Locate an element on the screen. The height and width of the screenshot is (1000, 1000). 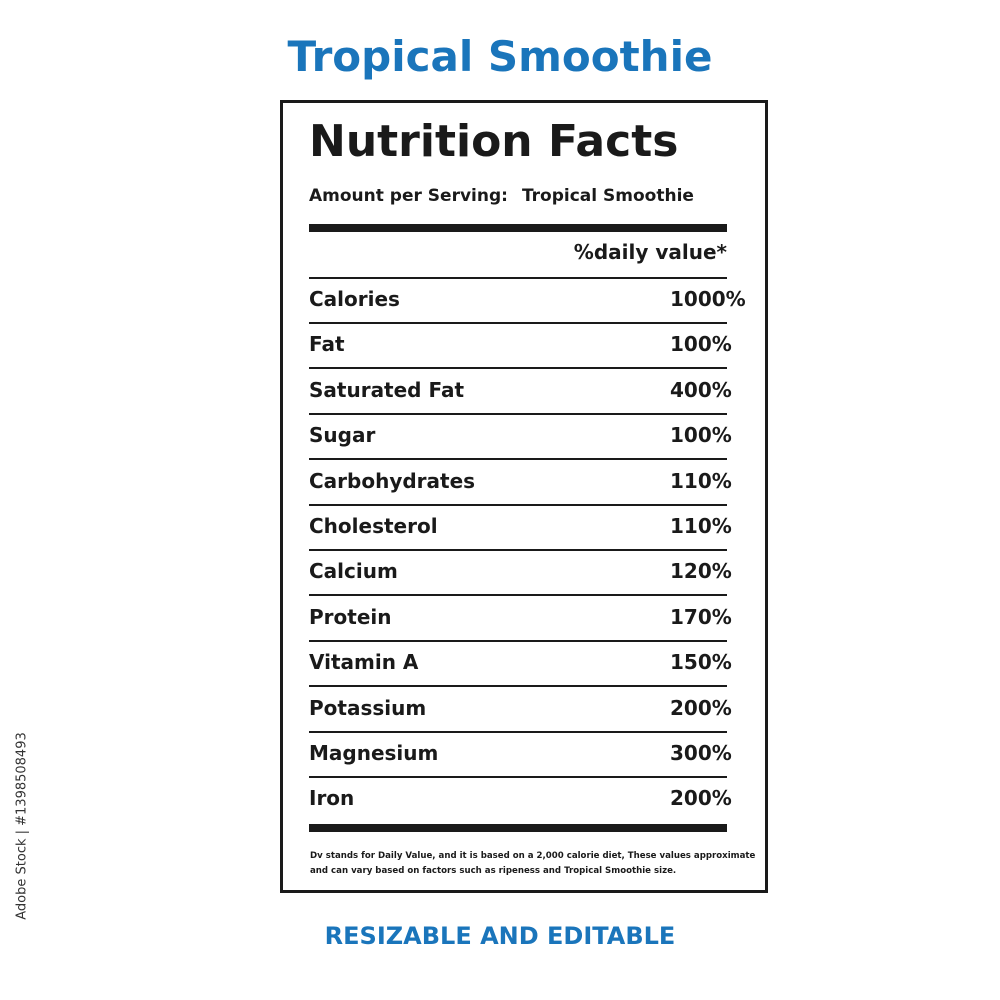
nutrient-name: Carbohydrates is located at coordinates (392, 480).